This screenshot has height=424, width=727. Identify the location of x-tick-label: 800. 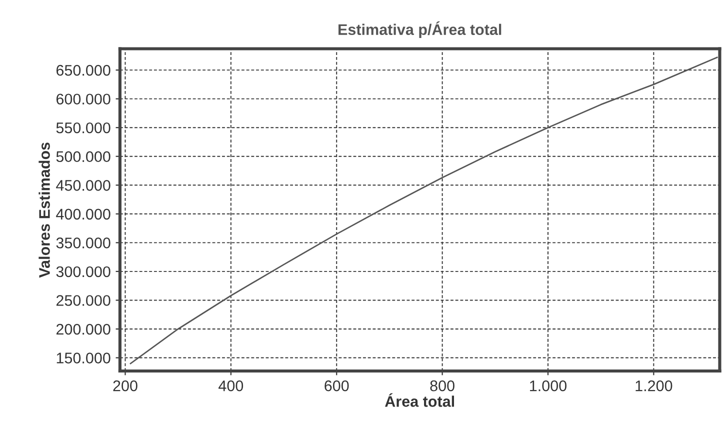
(442, 386).